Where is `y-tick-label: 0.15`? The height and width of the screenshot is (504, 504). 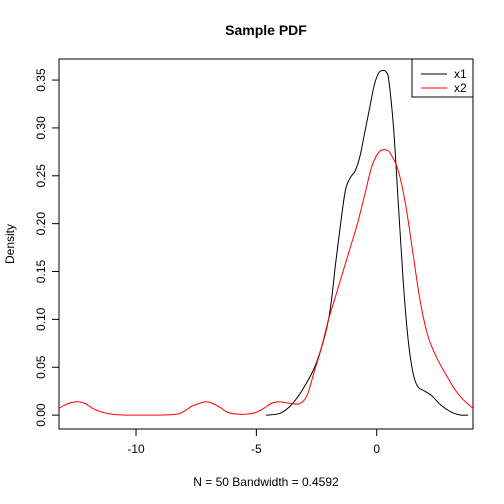 y-tick-label: 0.15 is located at coordinates (41, 272).